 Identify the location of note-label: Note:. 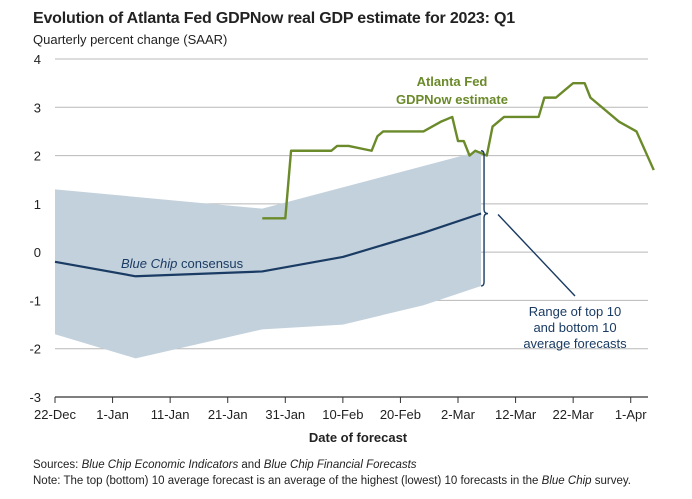
(47, 481).